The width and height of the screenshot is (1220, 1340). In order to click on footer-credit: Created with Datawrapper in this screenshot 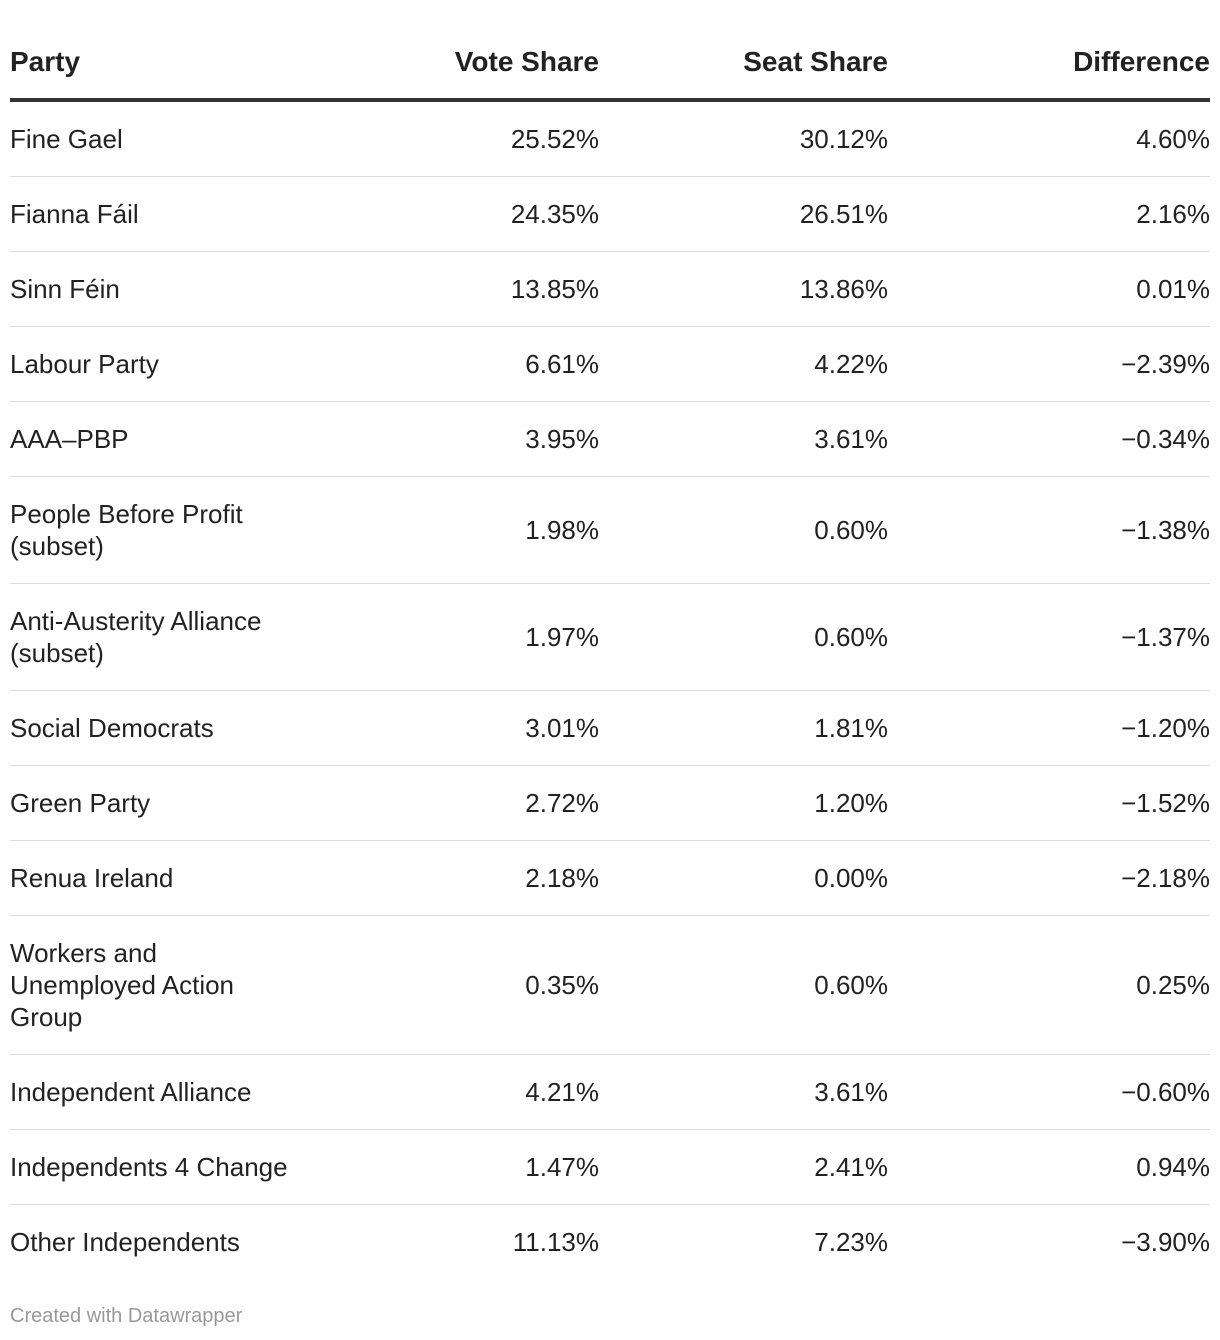, I will do `click(126, 1316)`.